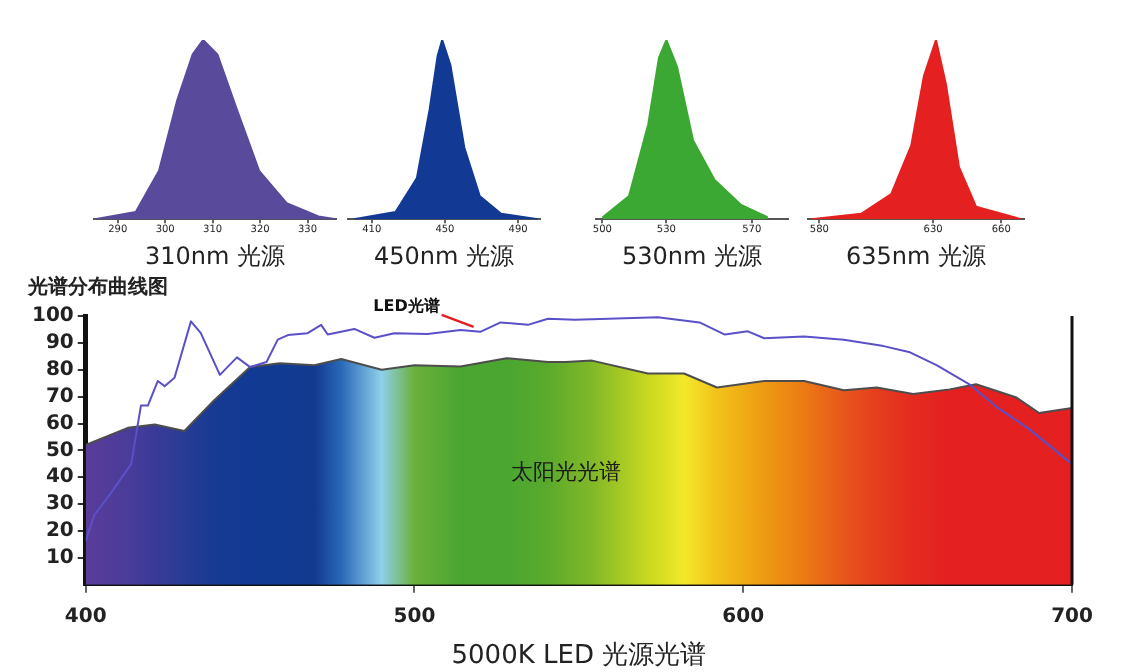 This screenshot has width=1148, height=672. I want to click on y-tick-label: 90, so click(59, 343).